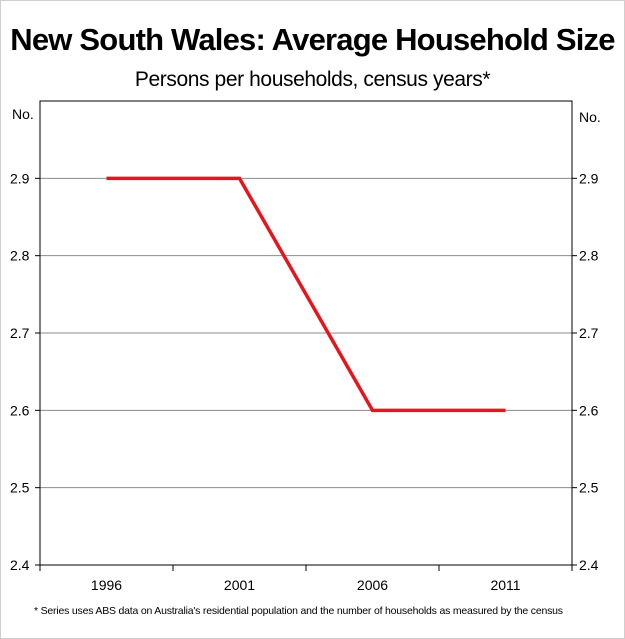 The width and height of the screenshot is (625, 639). Describe the element at coordinates (20, 565) in the screenshot. I see `y-tick-label-left: 2.4` at that location.